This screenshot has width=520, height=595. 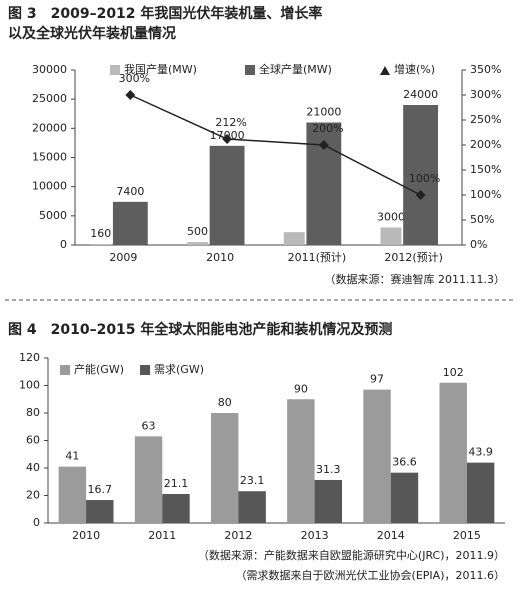 I want to click on y2-tick-label: 250%, so click(x=485, y=119).